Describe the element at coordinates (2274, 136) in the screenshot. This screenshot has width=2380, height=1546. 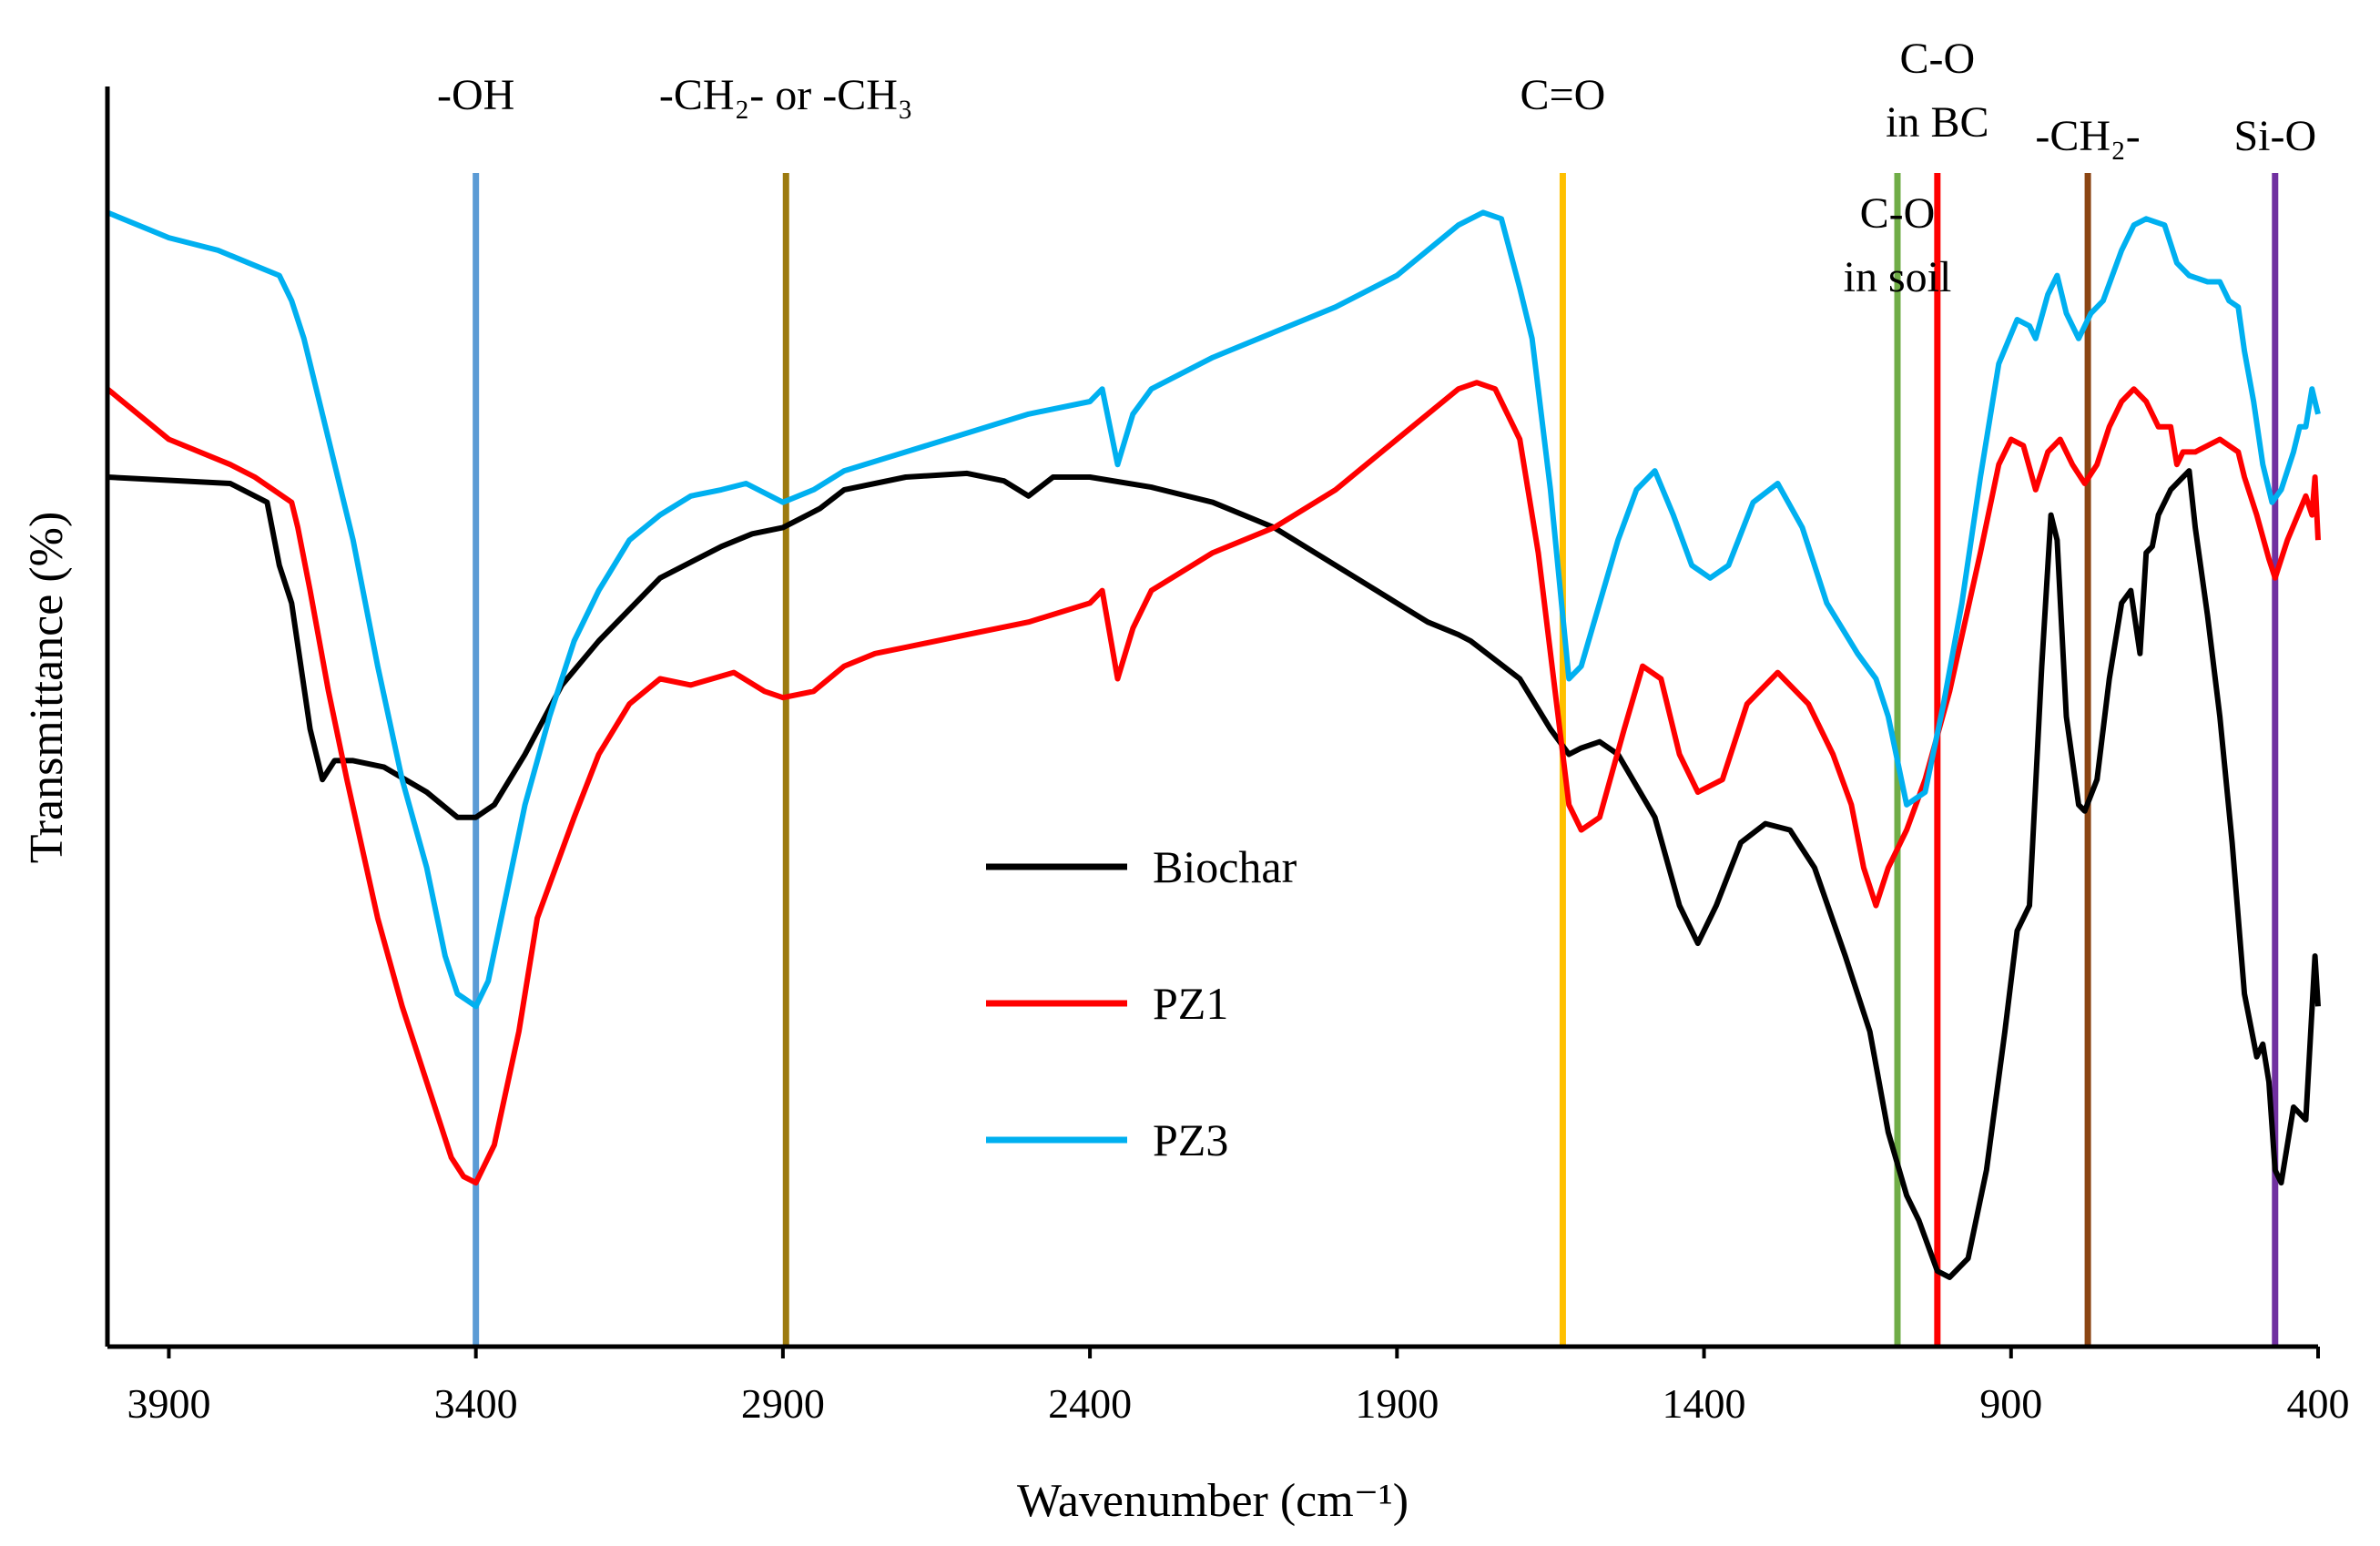
I see `annotation-label-6-0: Si-O` at that location.